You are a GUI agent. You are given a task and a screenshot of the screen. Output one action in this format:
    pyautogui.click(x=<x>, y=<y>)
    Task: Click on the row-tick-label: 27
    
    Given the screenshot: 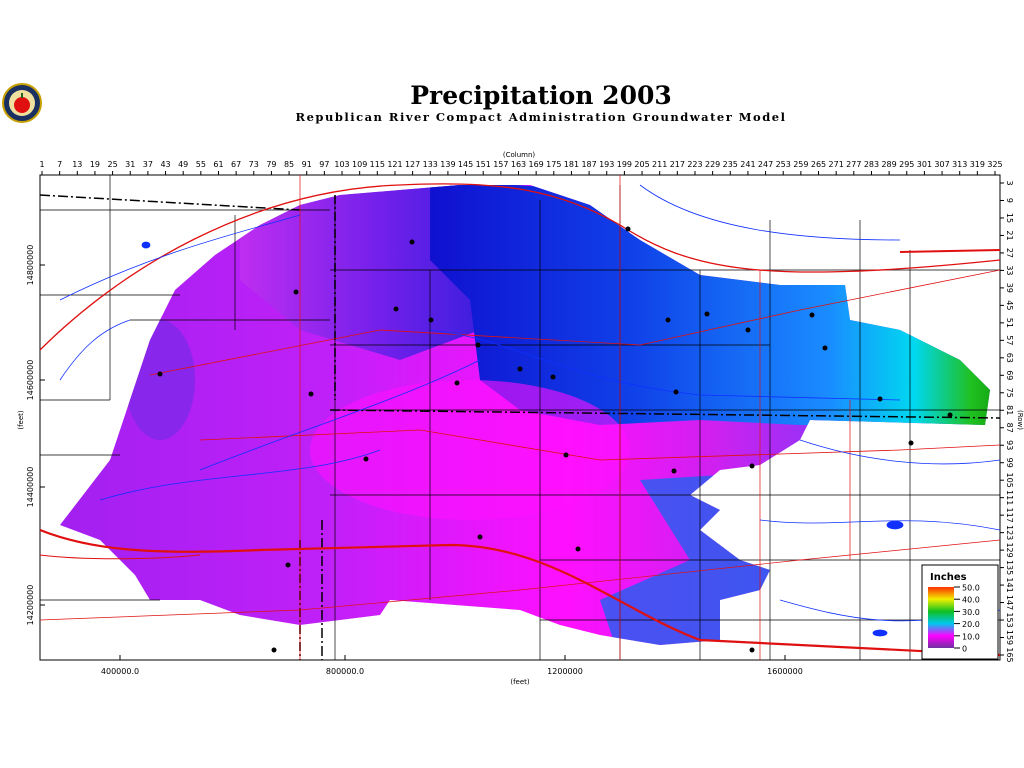 What is the action you would take?
    pyautogui.click(x=1009, y=253)
    